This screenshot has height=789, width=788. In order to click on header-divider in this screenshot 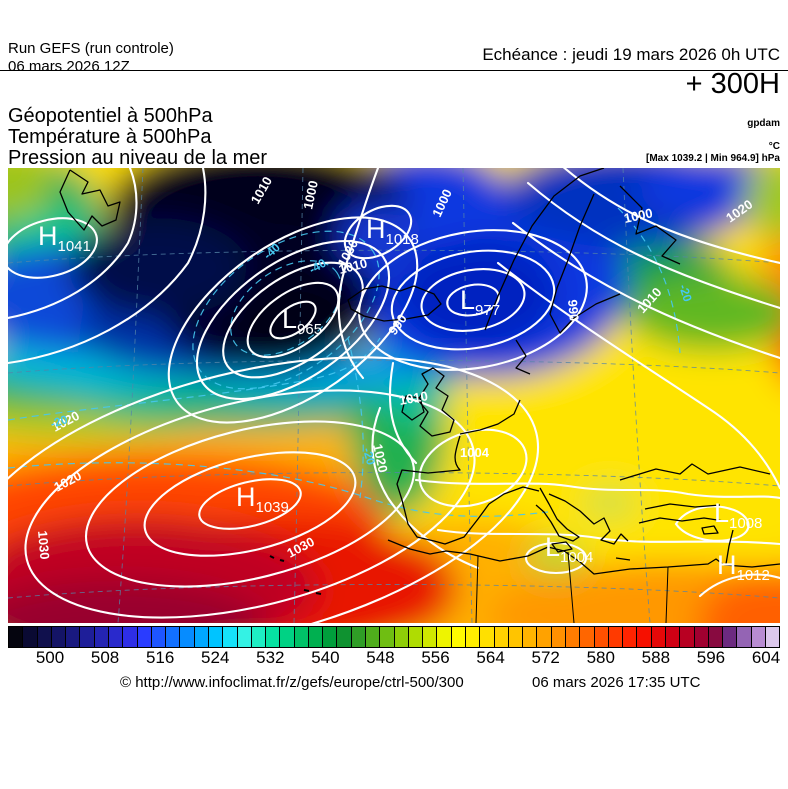, I will do `click(394, 70)`.